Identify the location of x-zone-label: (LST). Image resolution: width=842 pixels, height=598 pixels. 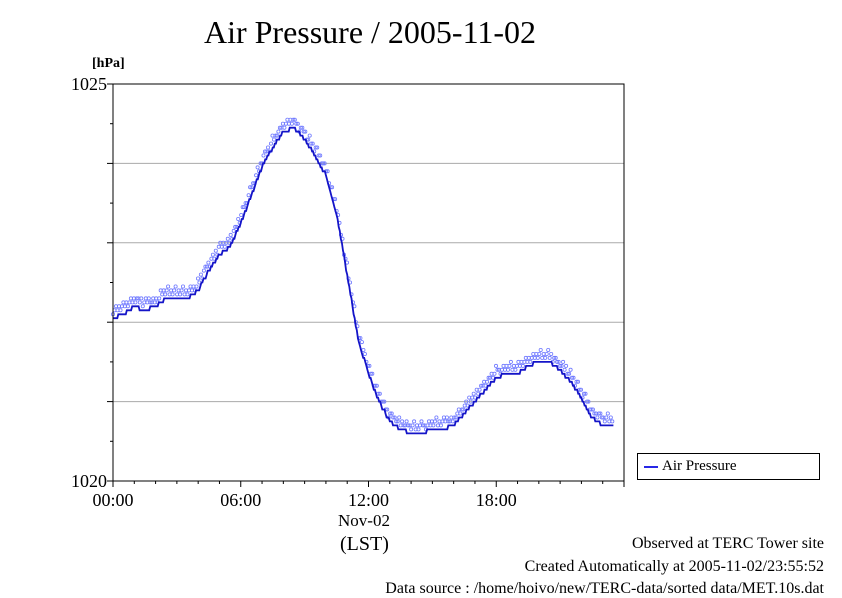
(364, 544).